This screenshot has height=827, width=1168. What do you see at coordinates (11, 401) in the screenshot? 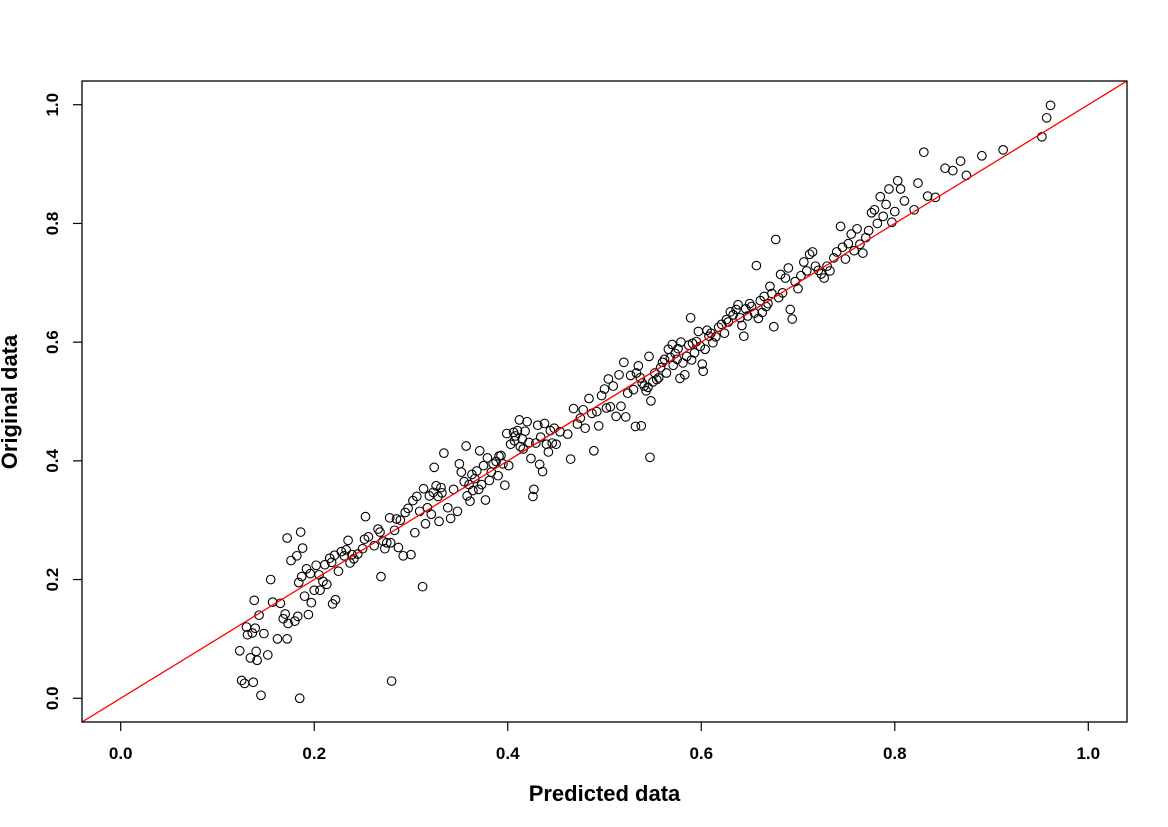
I see `y-axis-title: Original data` at bounding box center [11, 401].